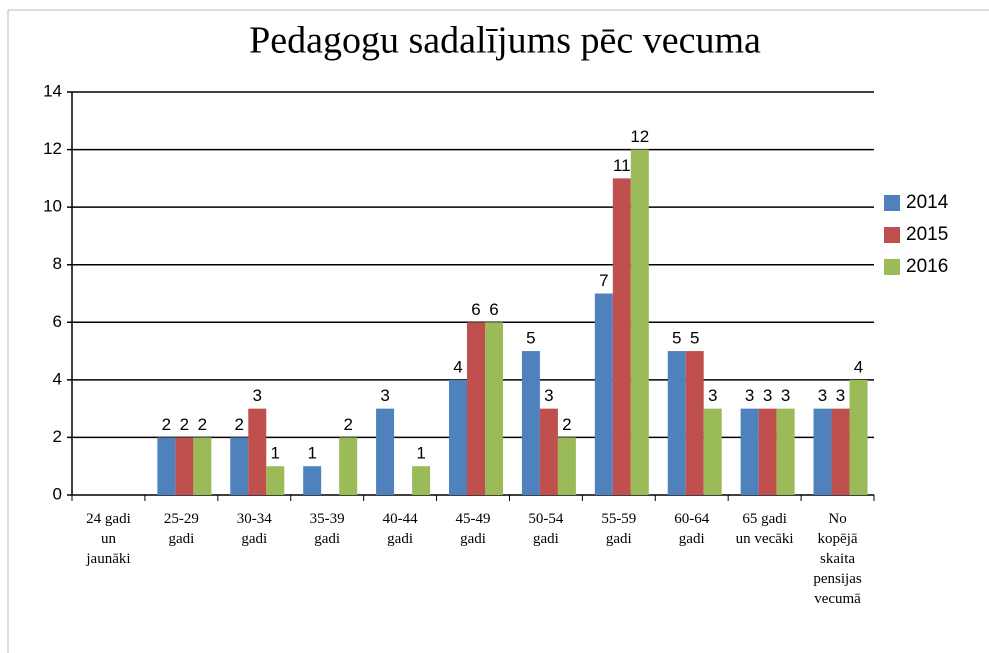 The width and height of the screenshot is (989, 653). What do you see at coordinates (927, 266) in the screenshot?
I see `legend-label: 2016` at bounding box center [927, 266].